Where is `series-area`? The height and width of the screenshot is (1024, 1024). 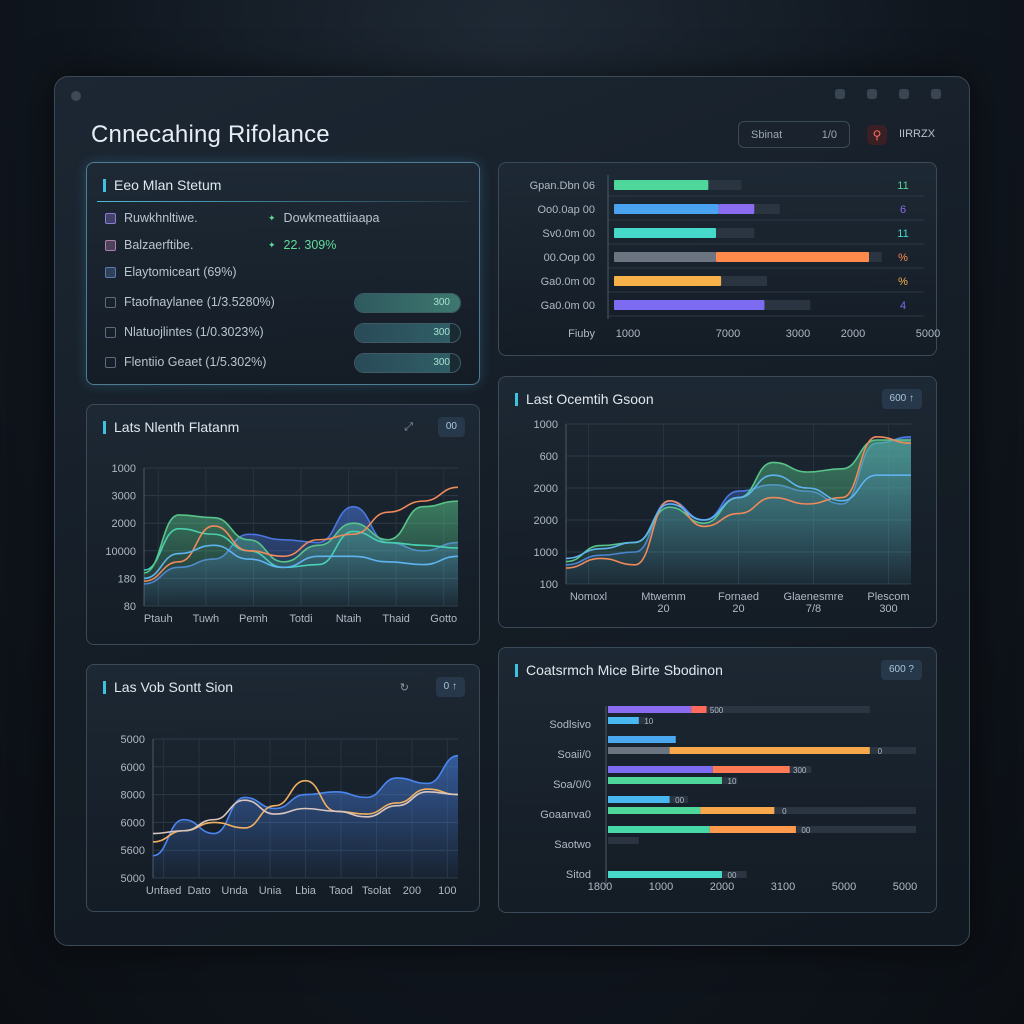 series-area is located at coordinates (738, 512).